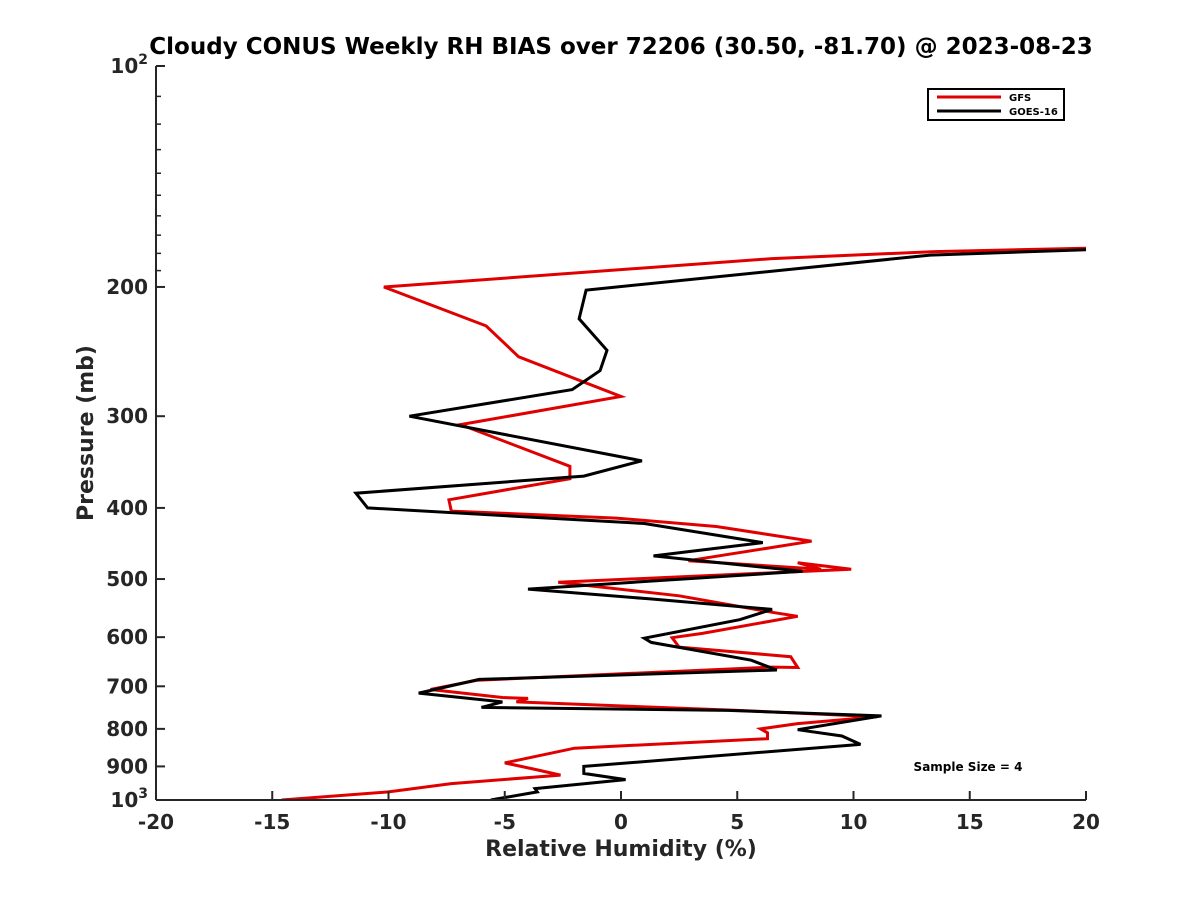  What do you see at coordinates (127, 287) in the screenshot?
I see `y-tick-label: 200` at bounding box center [127, 287].